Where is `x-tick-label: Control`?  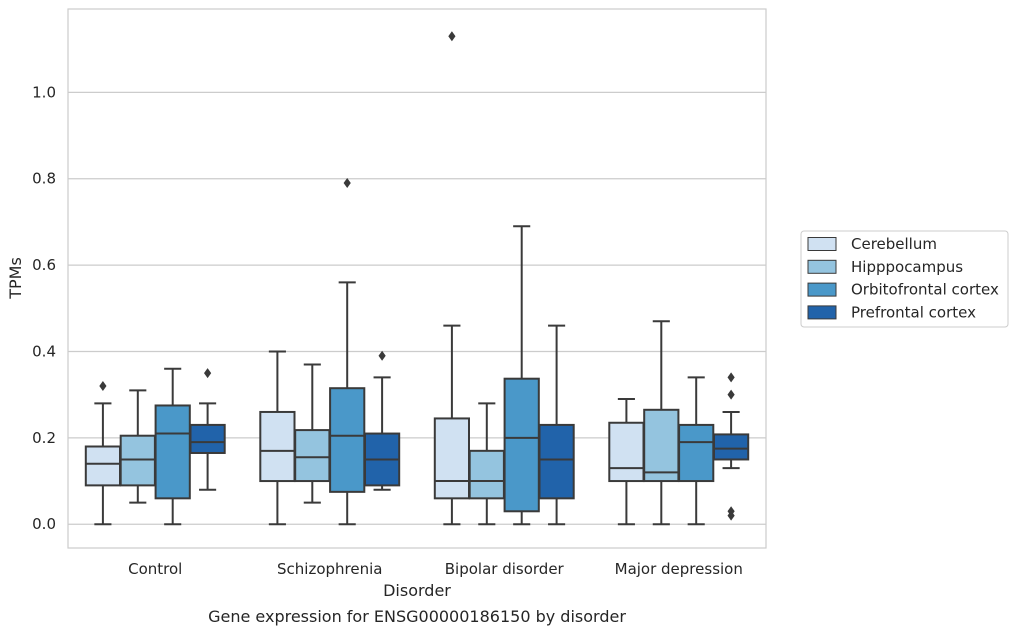
x-tick-label: Control is located at coordinates (155, 569).